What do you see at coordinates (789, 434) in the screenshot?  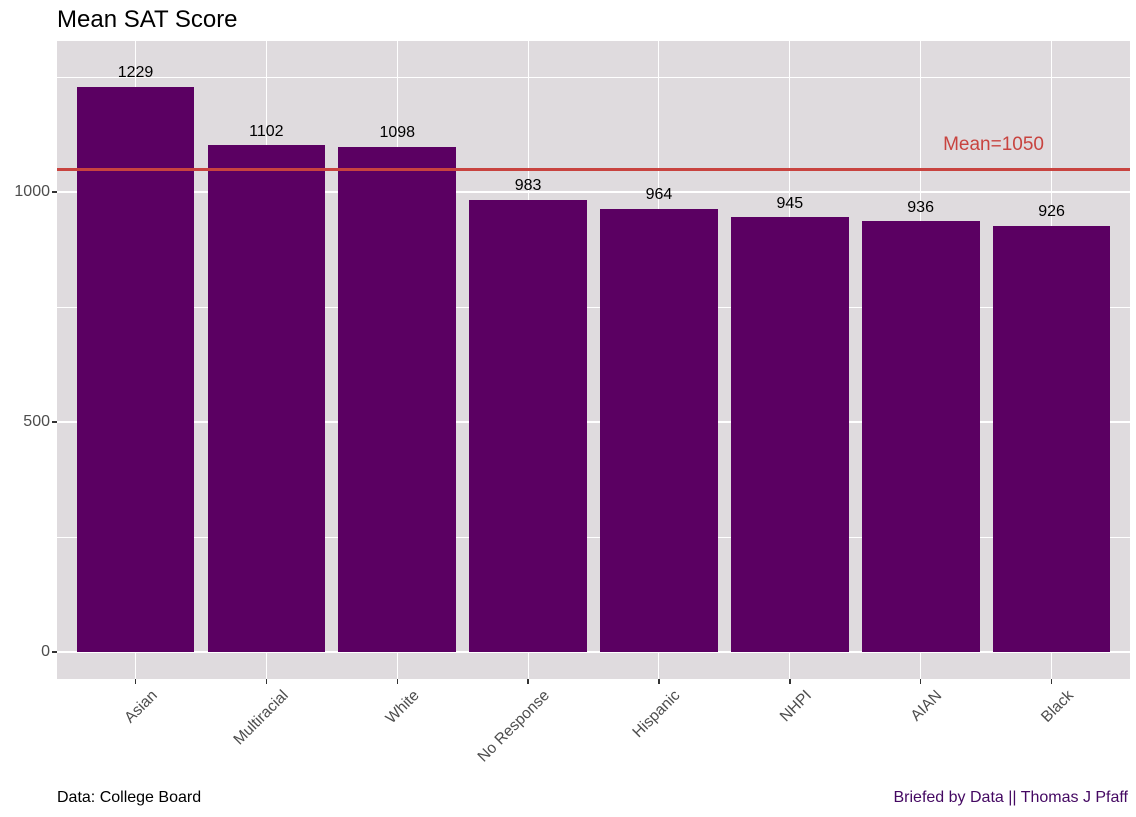 I see `bar-nhpi` at bounding box center [789, 434].